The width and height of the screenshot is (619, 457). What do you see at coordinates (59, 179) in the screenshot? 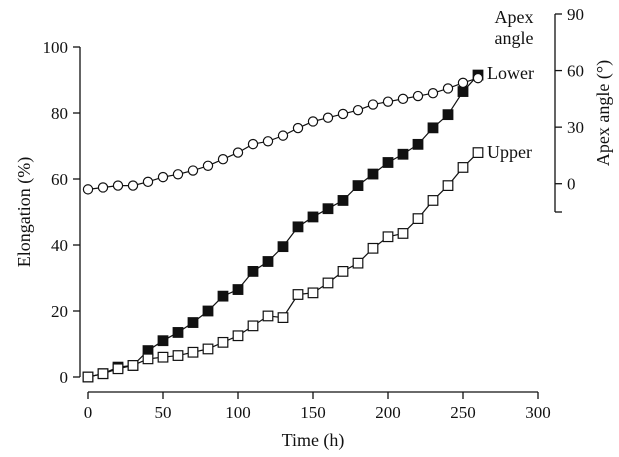
I see `y-tick-label: 60` at bounding box center [59, 179].